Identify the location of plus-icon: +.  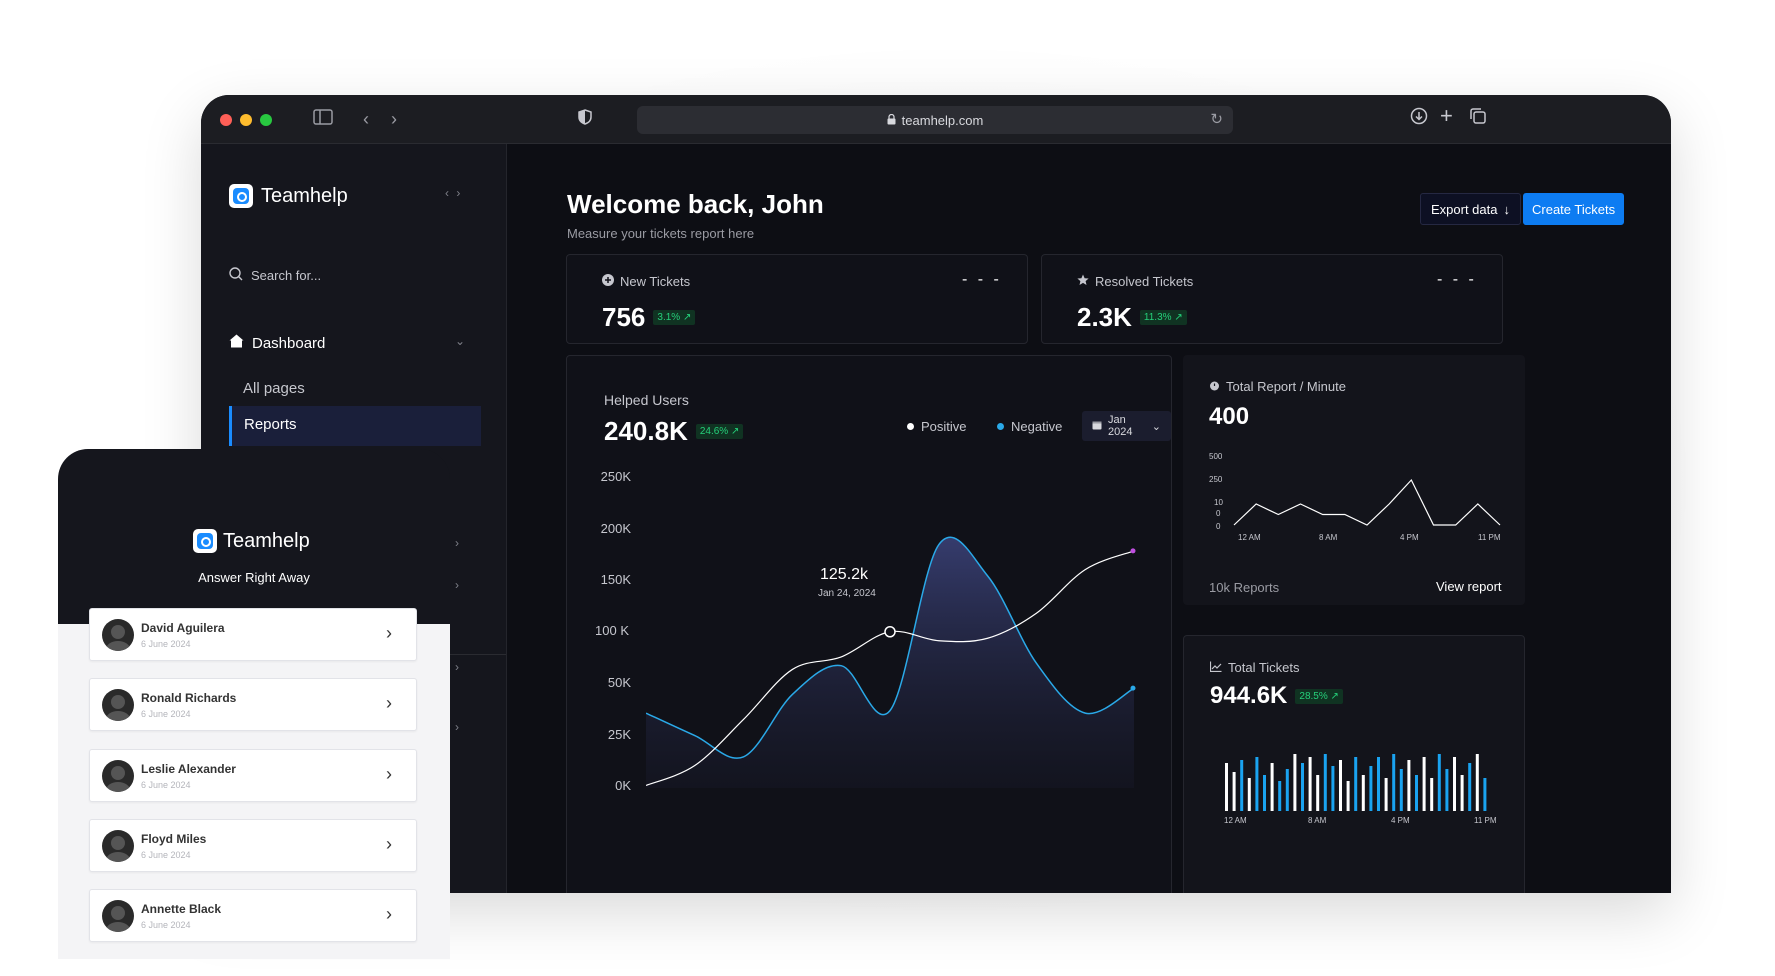
(1446, 115).